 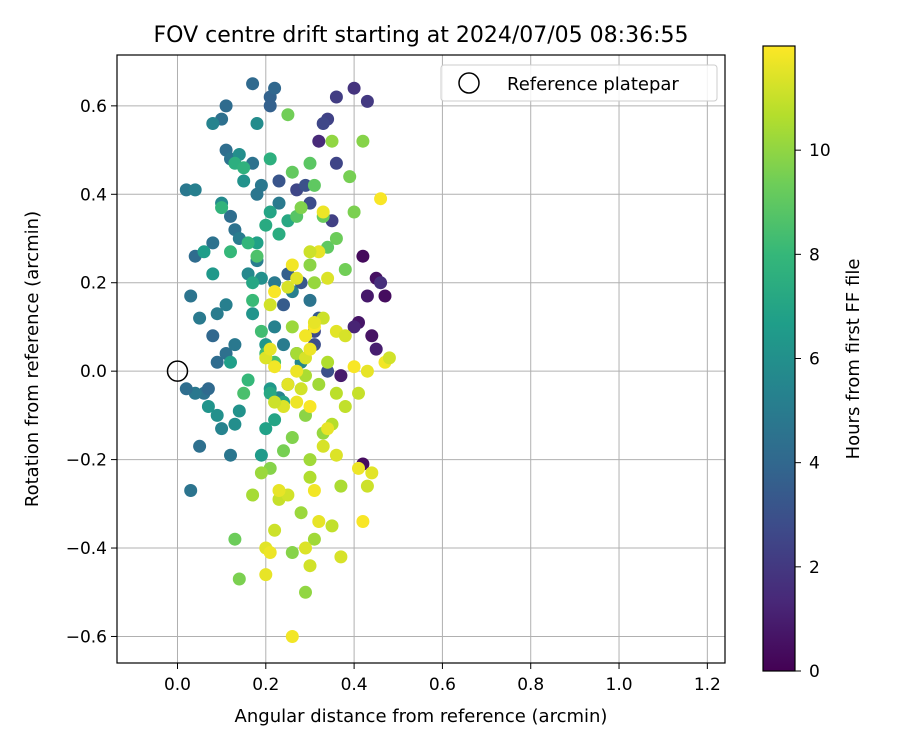 What do you see at coordinates (421, 716) in the screenshot?
I see `x-axis-label: Angular distance from reference (arcmin)` at bounding box center [421, 716].